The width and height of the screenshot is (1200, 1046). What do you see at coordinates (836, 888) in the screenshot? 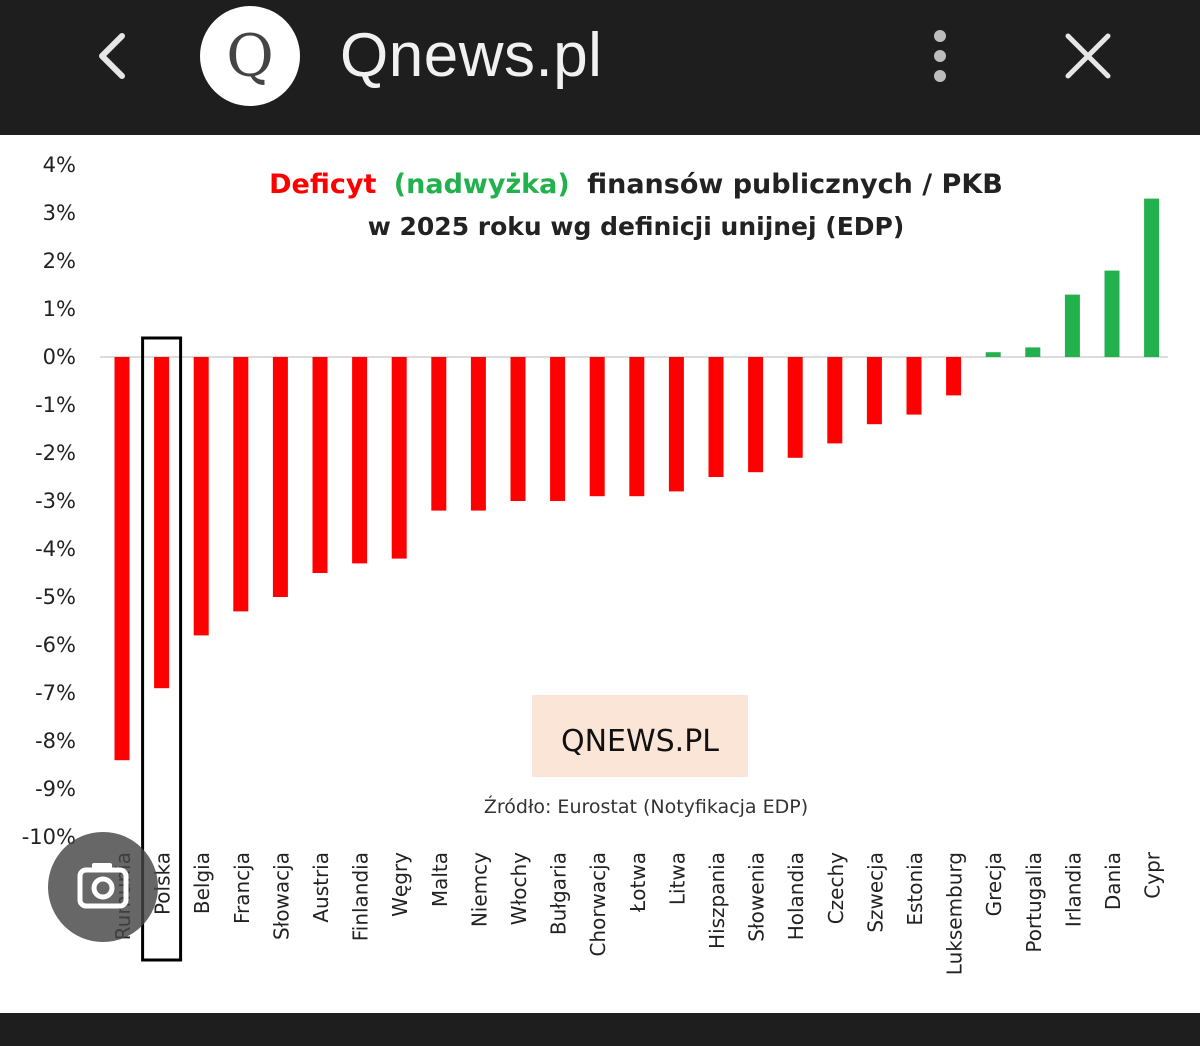
I see `x-tick-label: Czechy` at bounding box center [836, 888].